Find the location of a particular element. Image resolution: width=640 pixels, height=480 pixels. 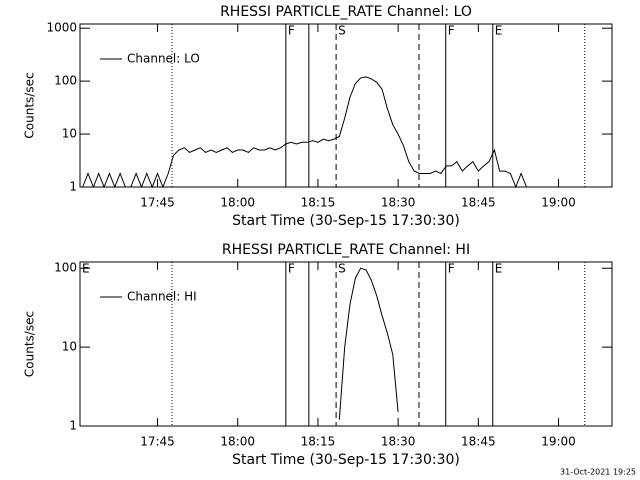

legend-label: Channel: LO is located at coordinates (163, 59).